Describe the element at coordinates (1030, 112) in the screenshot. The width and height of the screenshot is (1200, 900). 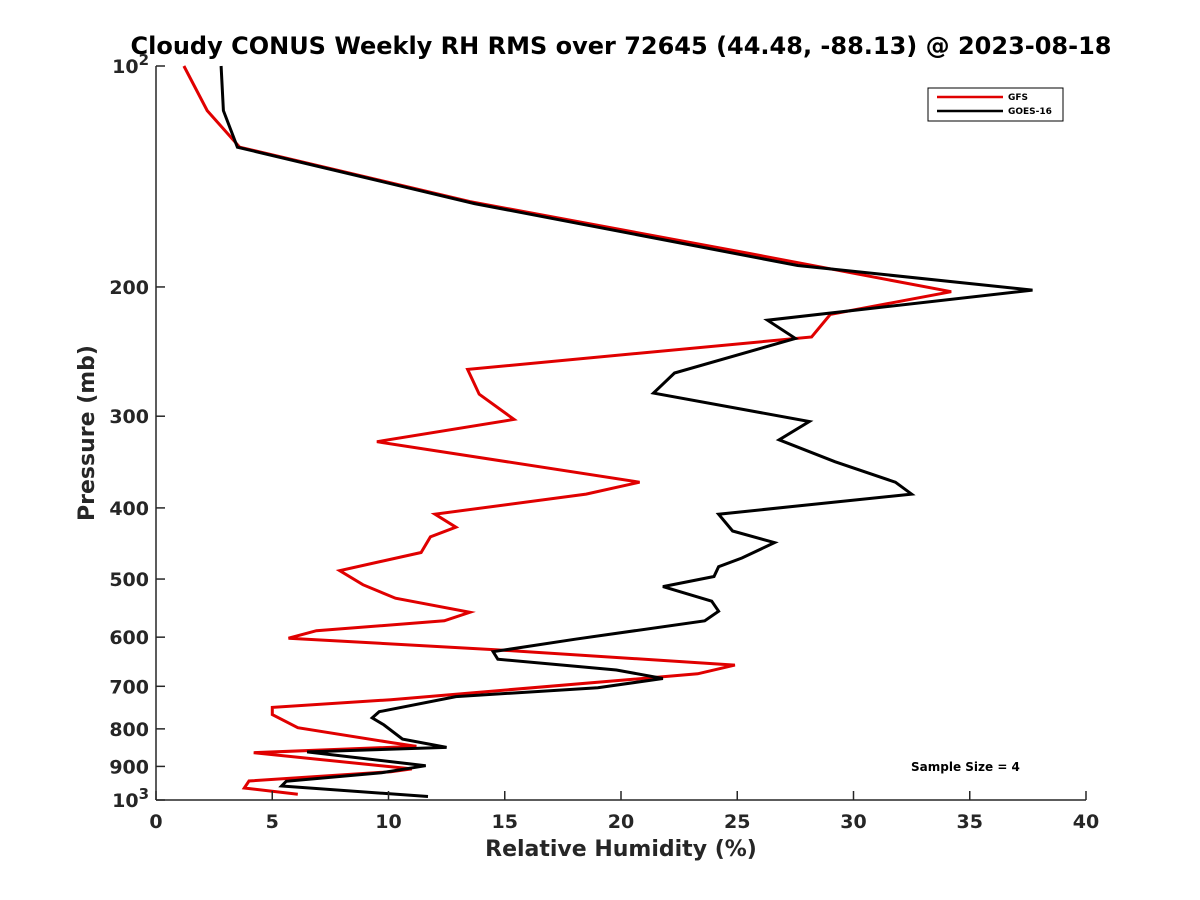
I see `legend-label-goes16: GOES-16` at that location.